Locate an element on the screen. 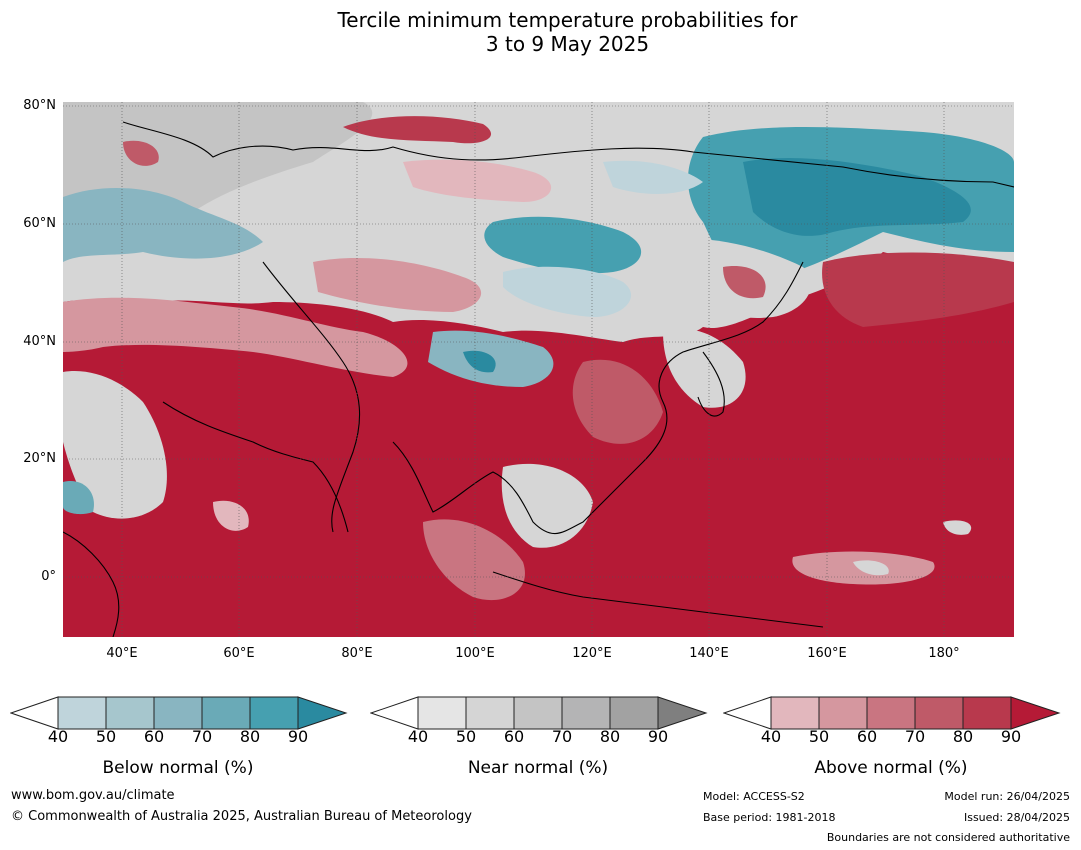 Image resolution: width=1081 pixels, height=850 pixels. cbar-near-tick-50: 50 is located at coordinates (466, 736).